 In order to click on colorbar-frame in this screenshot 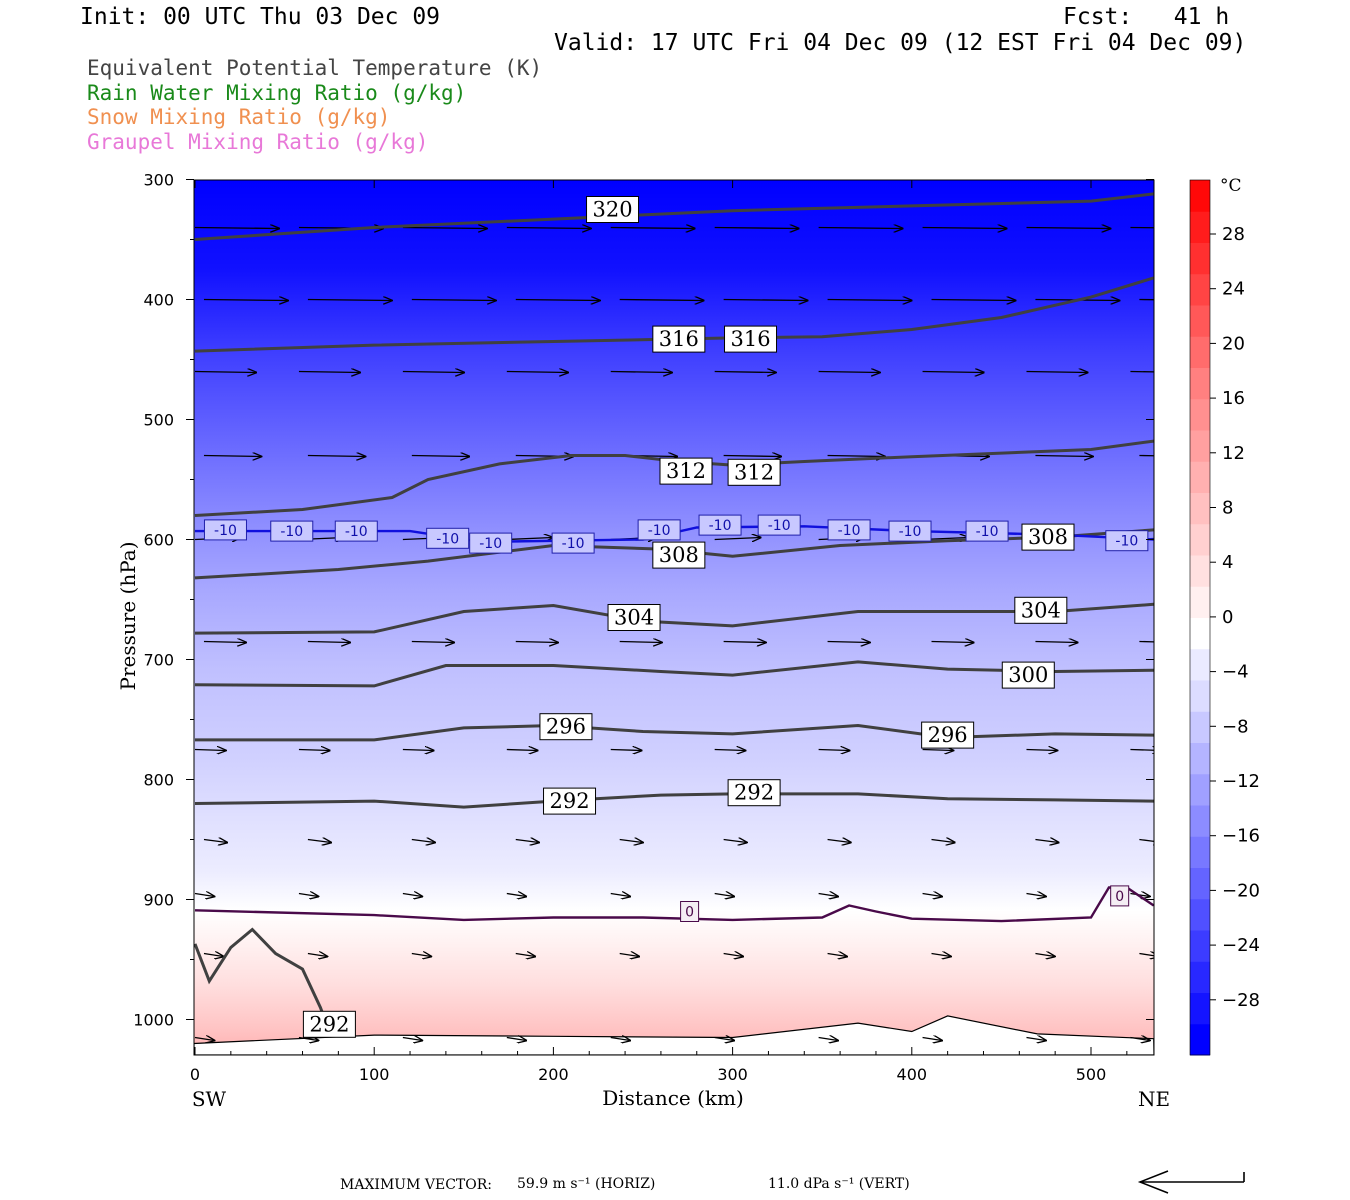, I will do `click(1200, 617)`.